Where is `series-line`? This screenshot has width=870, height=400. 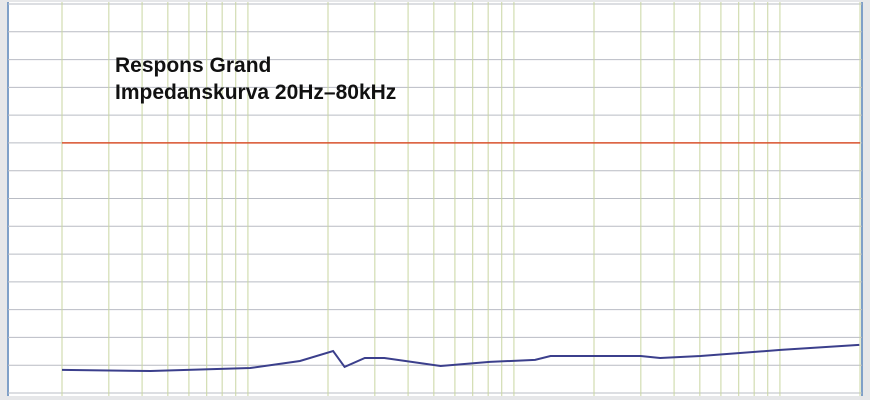 series-line is located at coordinates (460, 358).